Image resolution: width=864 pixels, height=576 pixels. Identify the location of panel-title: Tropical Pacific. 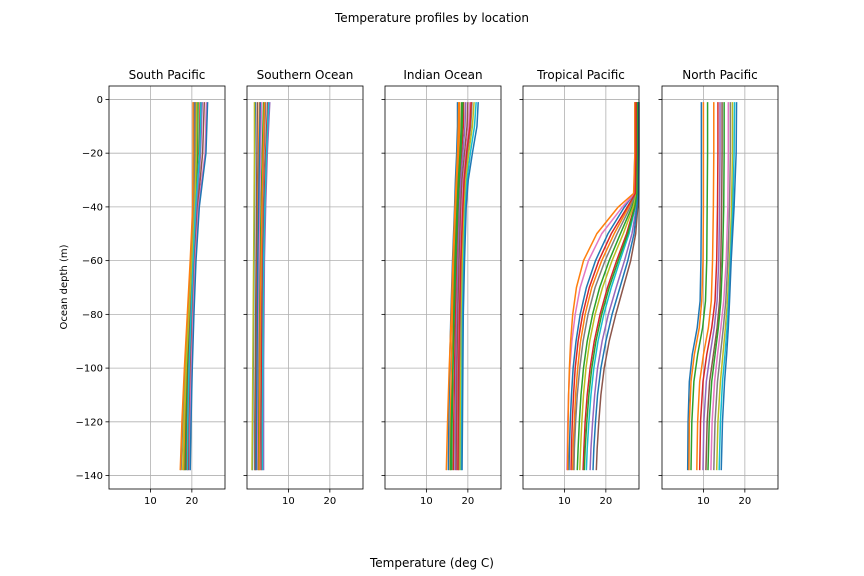
(580, 75).